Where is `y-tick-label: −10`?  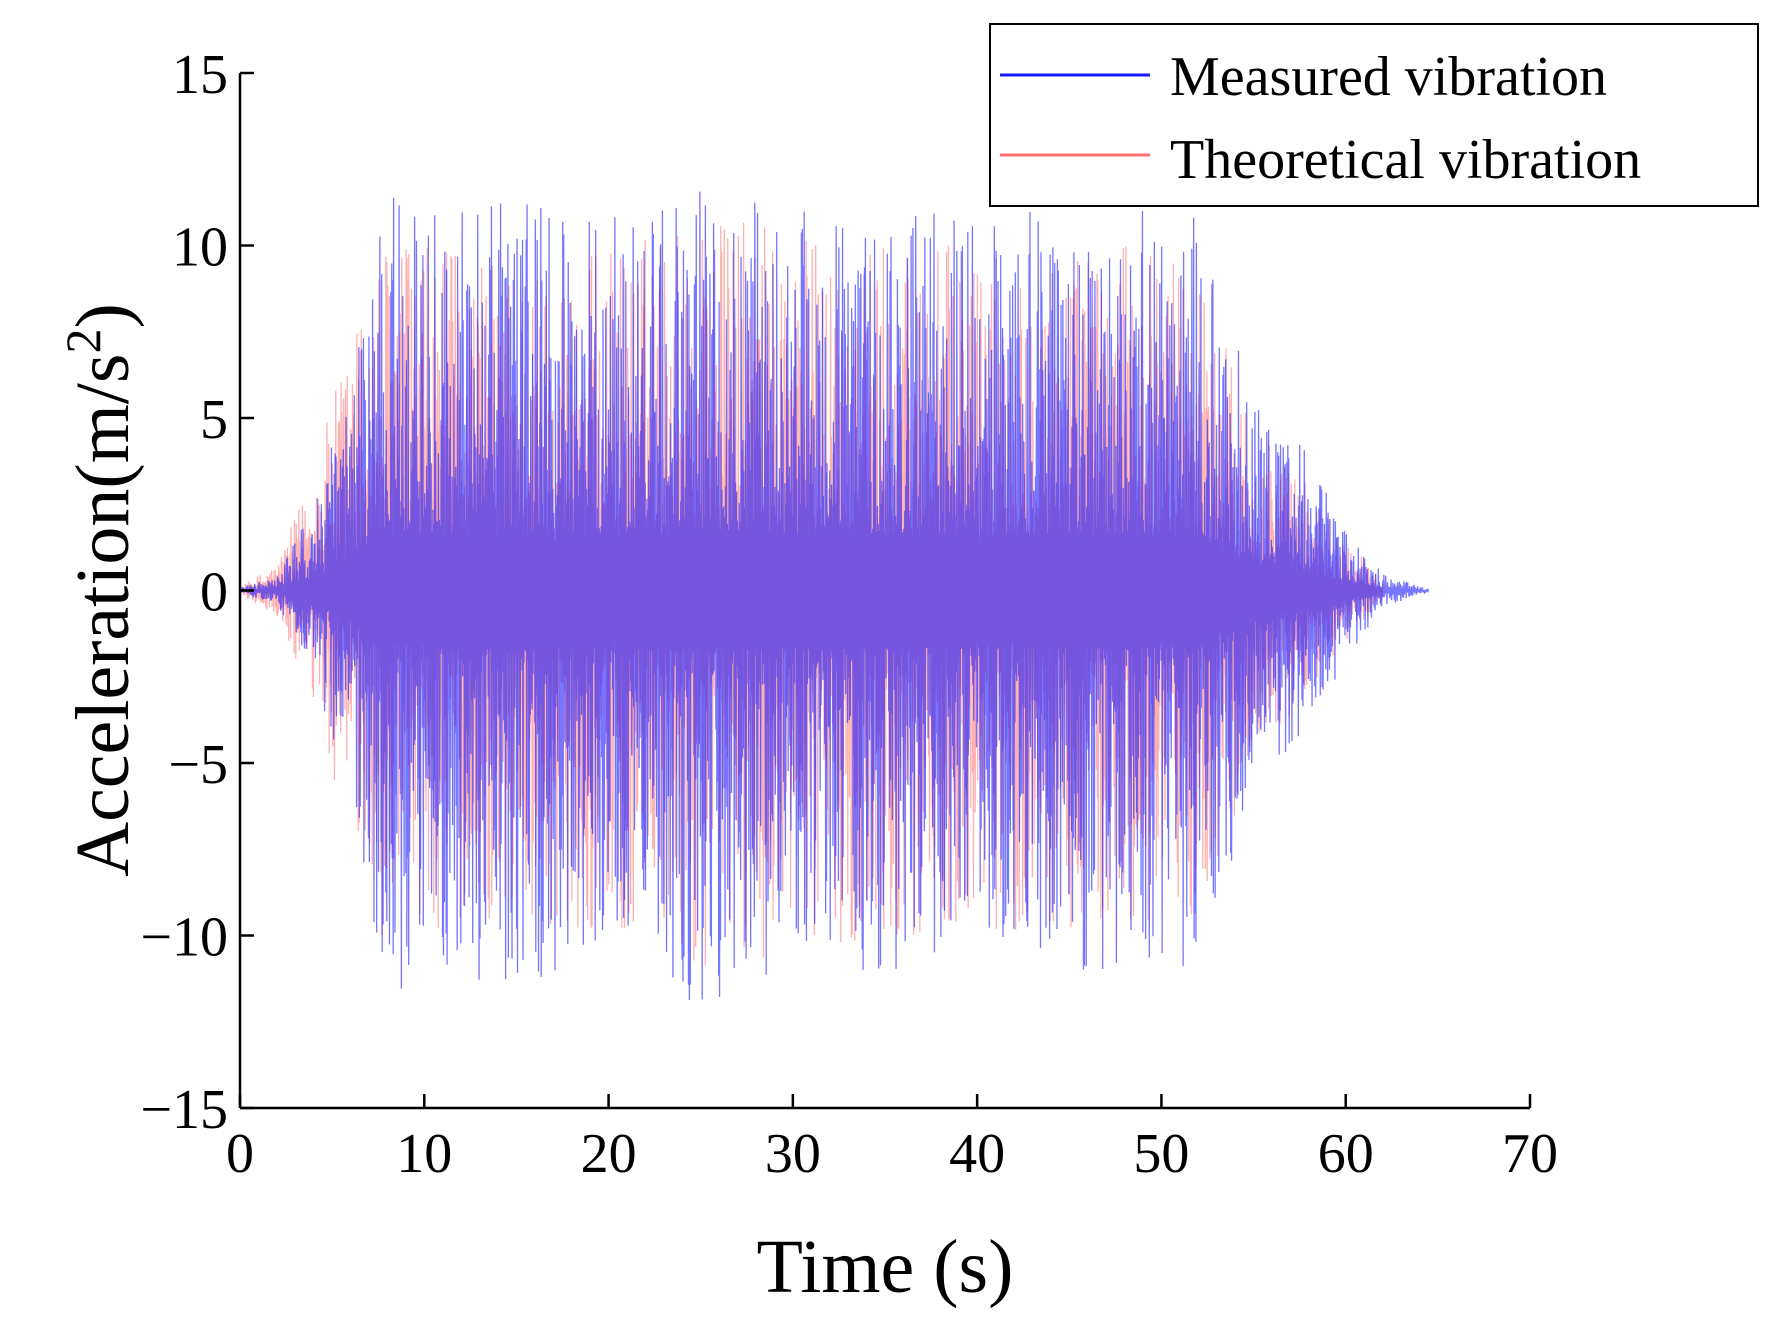
y-tick-label: −10 is located at coordinates (184, 938).